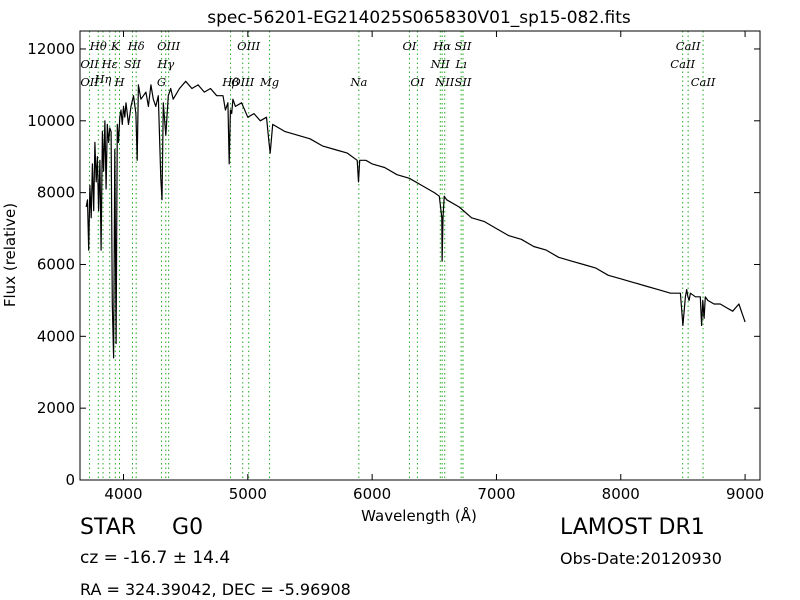  I want to click on line-label: Hβ, so click(230, 82).